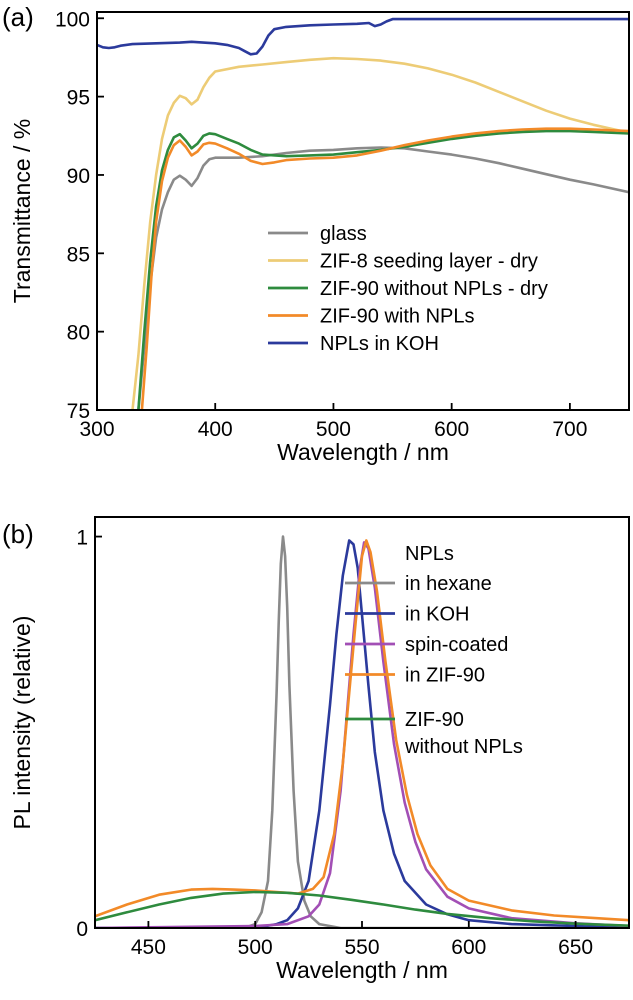  What do you see at coordinates (362, 908) in the screenshot?
I see `series-line-zif-90-without-npls` at bounding box center [362, 908].